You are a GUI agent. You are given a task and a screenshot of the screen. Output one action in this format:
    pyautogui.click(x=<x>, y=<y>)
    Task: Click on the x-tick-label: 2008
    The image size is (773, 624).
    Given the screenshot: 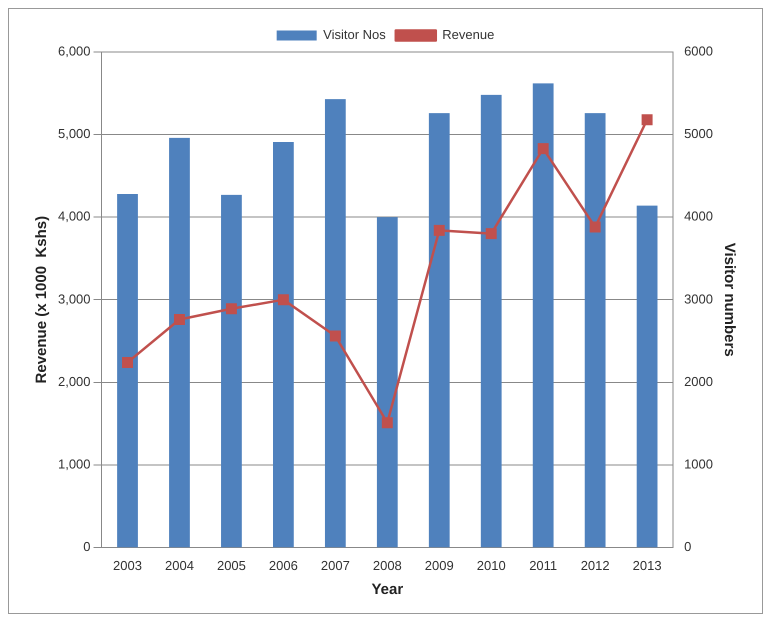 What is the action you would take?
    pyautogui.click(x=387, y=565)
    